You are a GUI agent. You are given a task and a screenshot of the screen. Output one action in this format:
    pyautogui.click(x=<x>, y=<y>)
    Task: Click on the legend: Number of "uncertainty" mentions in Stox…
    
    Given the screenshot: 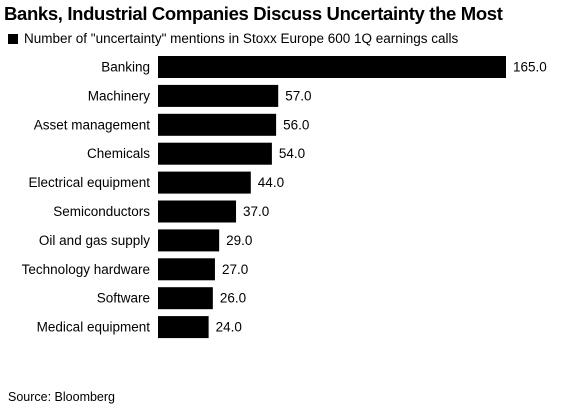 What is the action you would take?
    pyautogui.click(x=233, y=38)
    